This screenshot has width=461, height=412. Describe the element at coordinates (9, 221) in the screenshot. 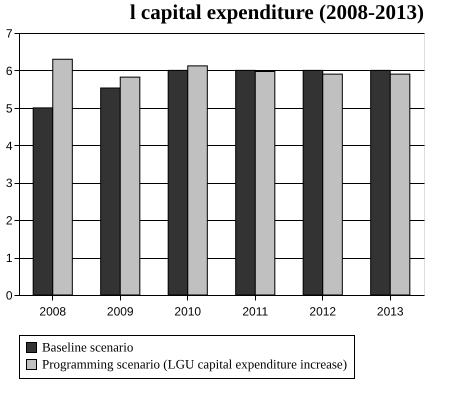

I see `y-tick-label: 2` at that location.